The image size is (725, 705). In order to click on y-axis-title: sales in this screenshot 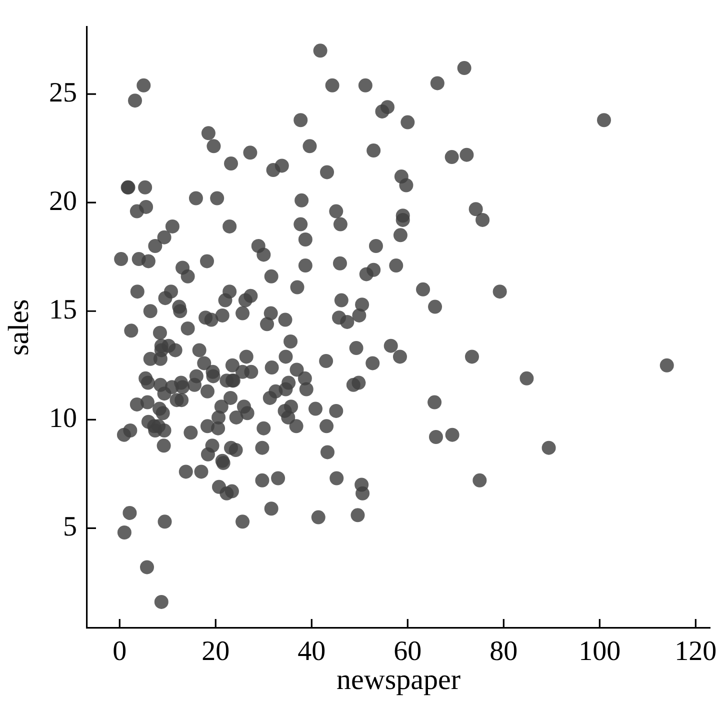, I will do `click(19, 327)`.